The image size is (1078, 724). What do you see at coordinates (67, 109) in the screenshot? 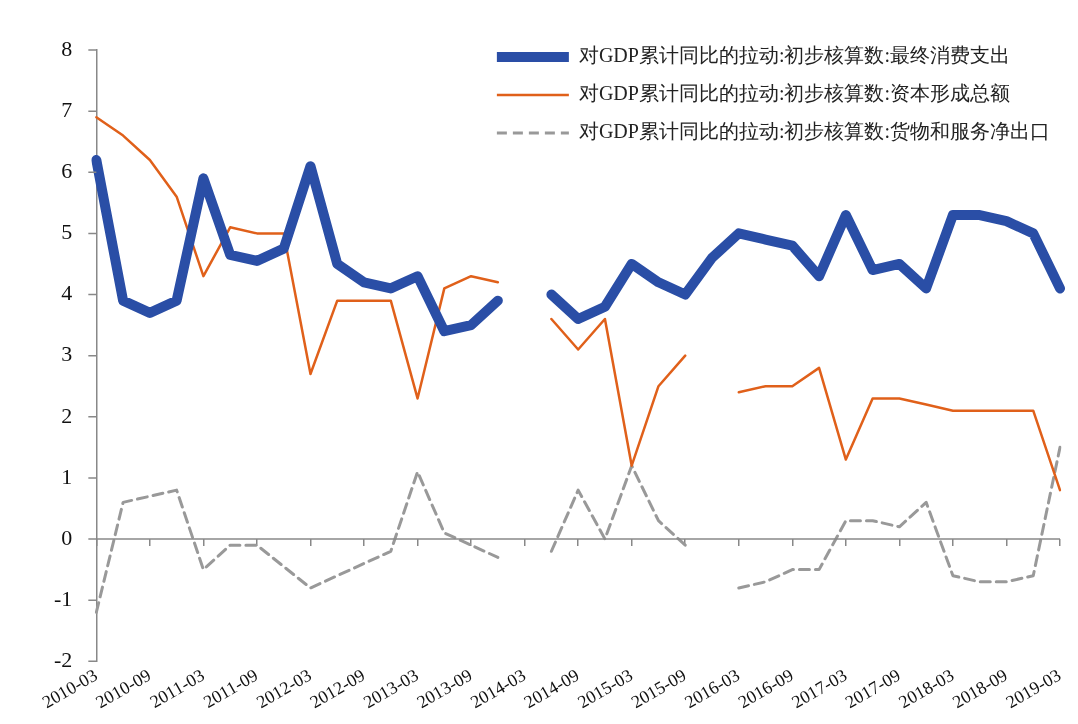
I see `y-tick-label: 7` at bounding box center [67, 109].